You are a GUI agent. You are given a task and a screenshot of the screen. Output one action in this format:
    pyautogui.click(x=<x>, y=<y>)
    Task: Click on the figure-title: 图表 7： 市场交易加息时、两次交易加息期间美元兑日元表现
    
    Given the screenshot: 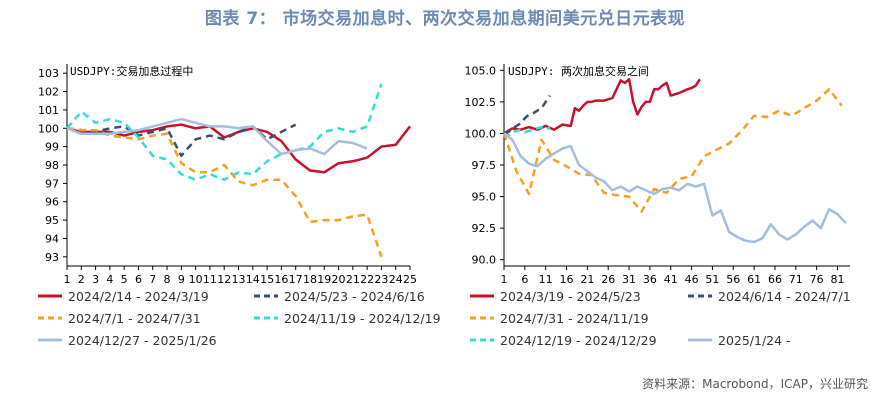 What is the action you would take?
    pyautogui.click(x=445, y=19)
    